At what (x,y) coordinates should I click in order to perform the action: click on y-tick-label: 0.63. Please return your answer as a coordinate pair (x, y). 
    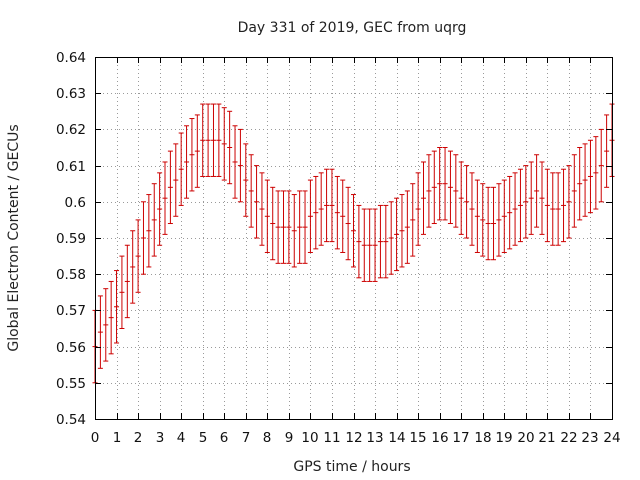
    Looking at the image, I should click on (71, 94).